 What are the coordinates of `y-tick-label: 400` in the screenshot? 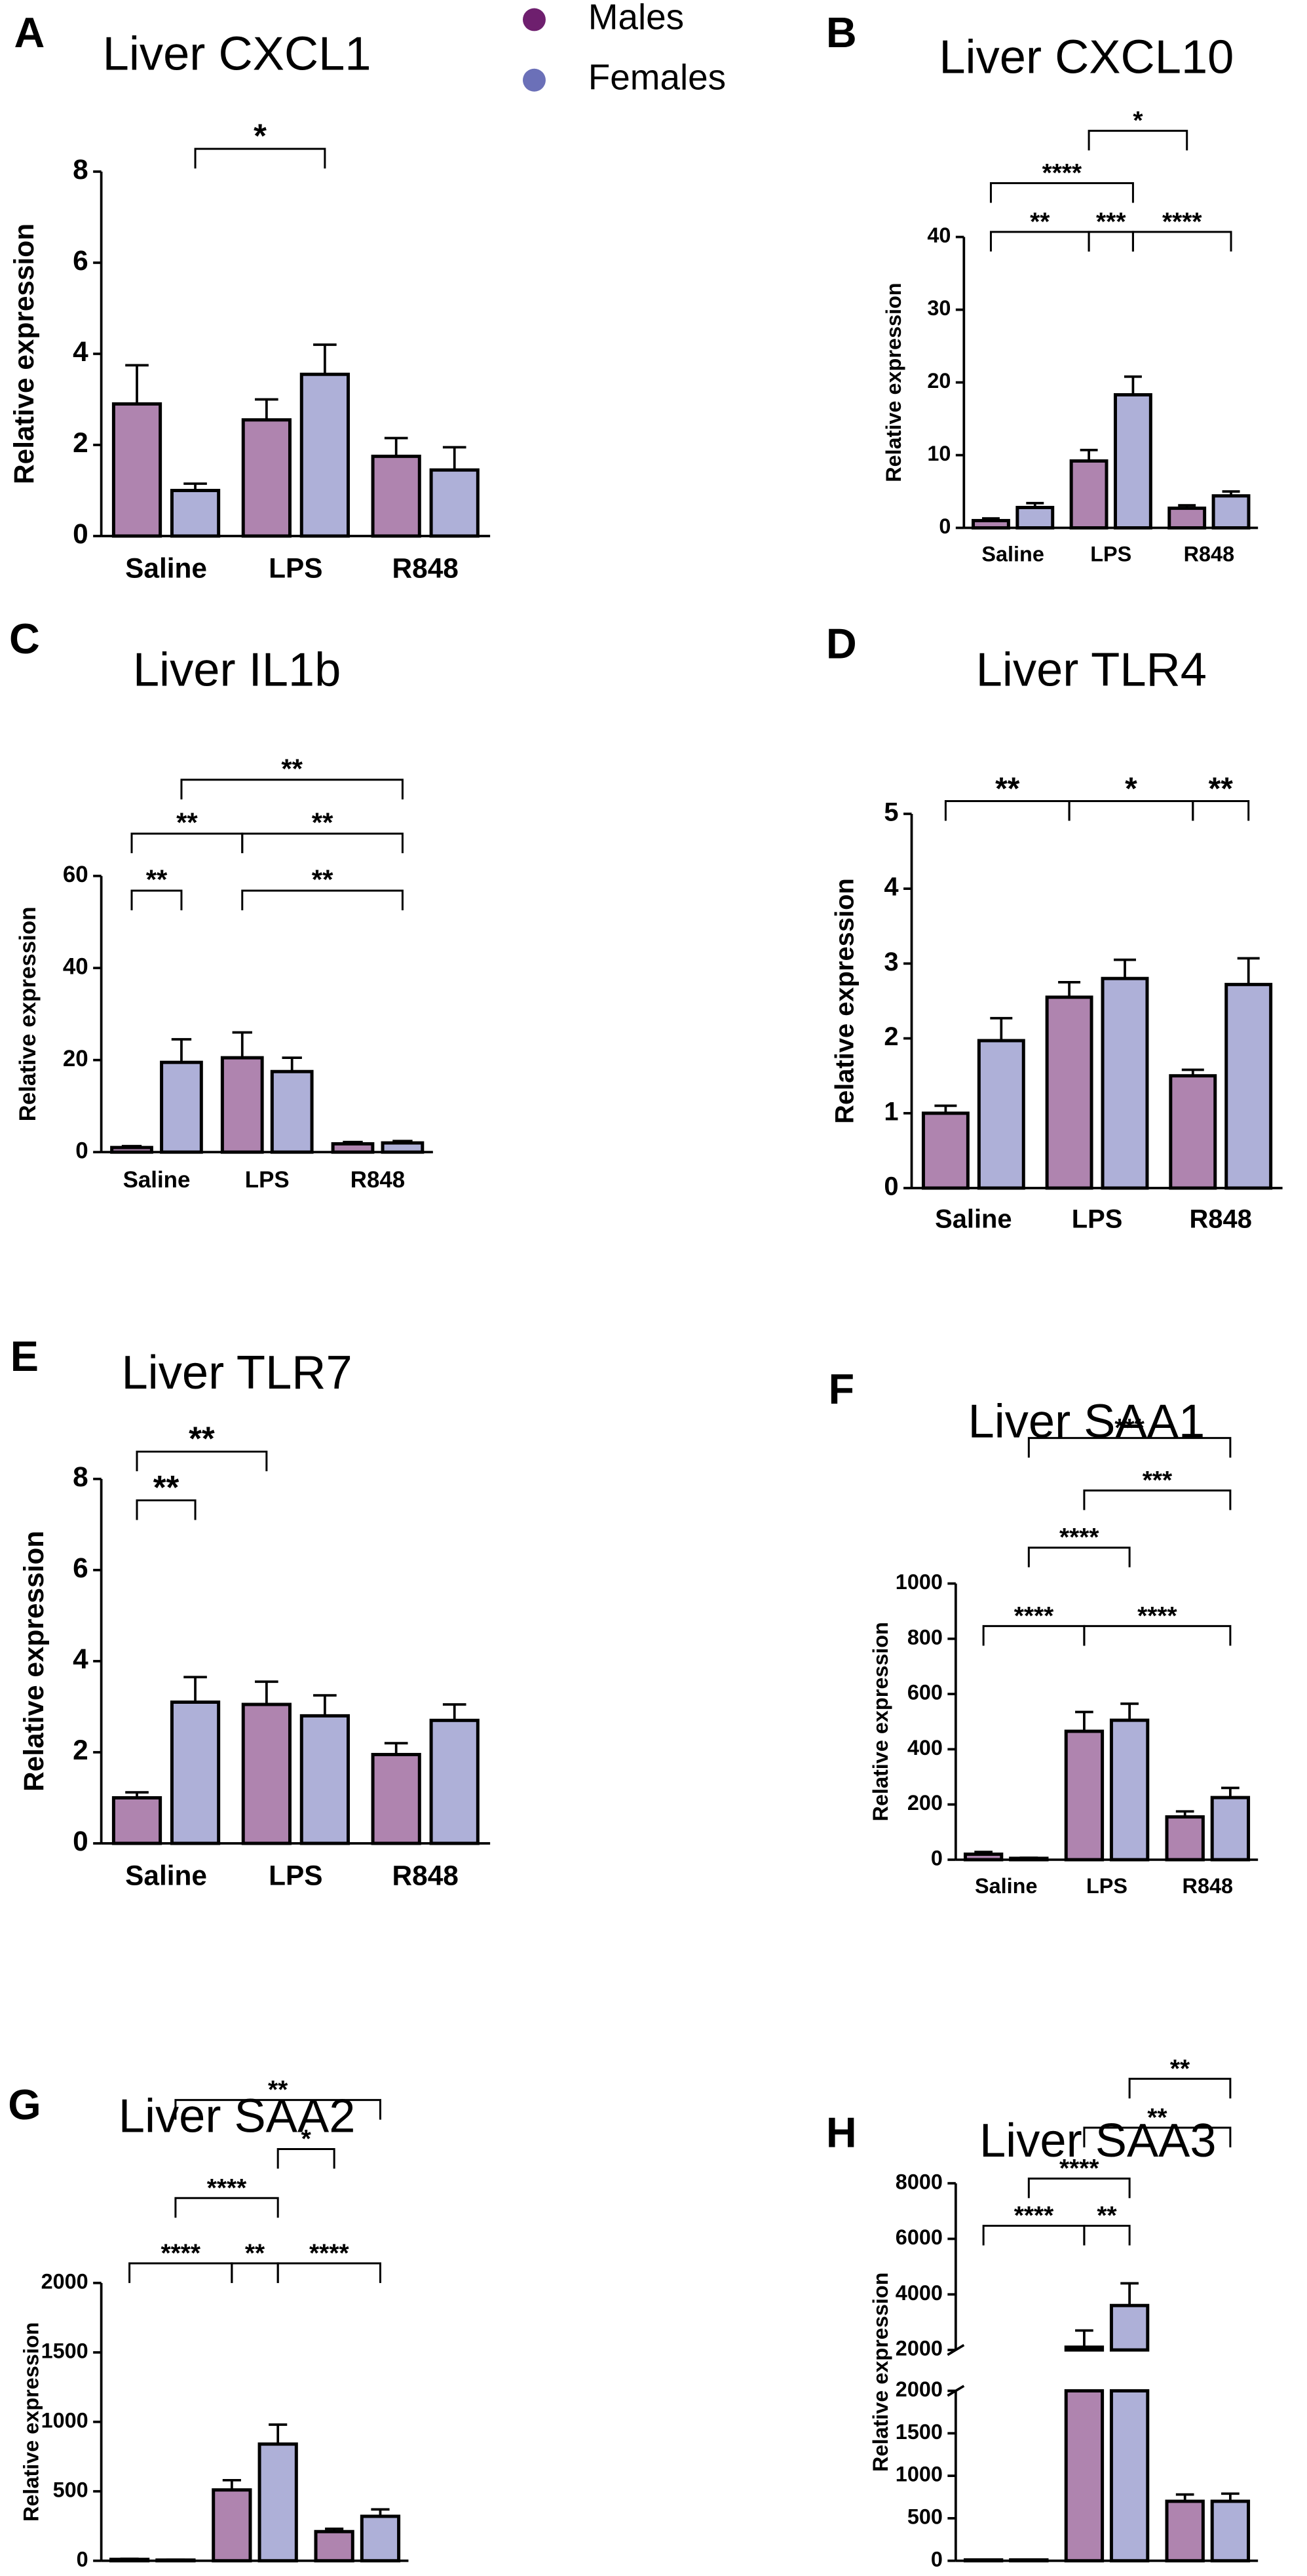 It's located at (925, 1747).